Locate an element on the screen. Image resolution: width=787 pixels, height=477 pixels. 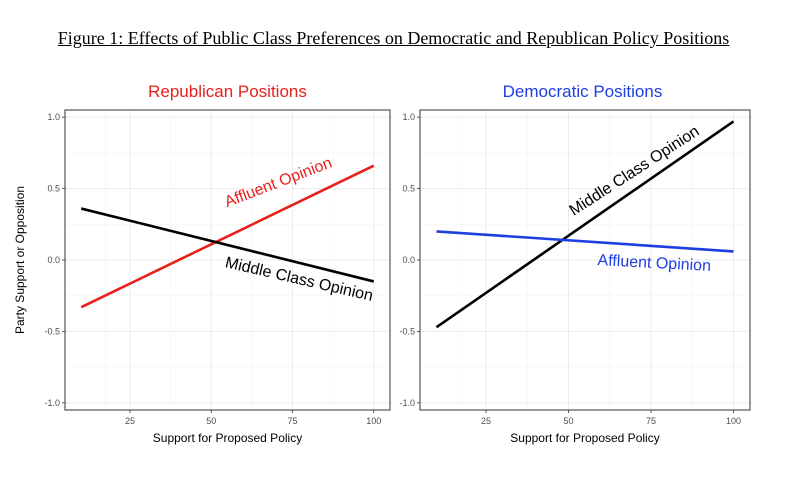
series-label-middle-class-opinion: Middle Class Opinion is located at coordinates (635, 171).